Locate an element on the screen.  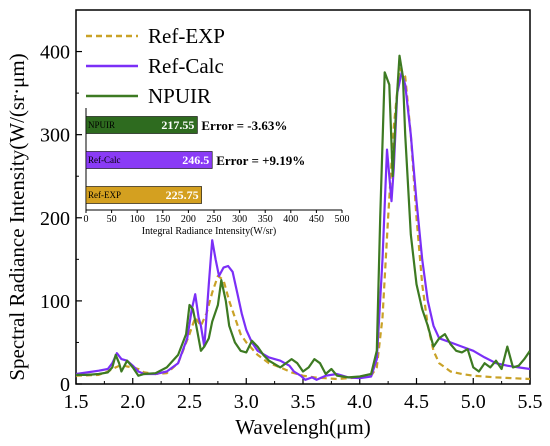
inset-bar-value: 246.5 is located at coordinates (195, 160).